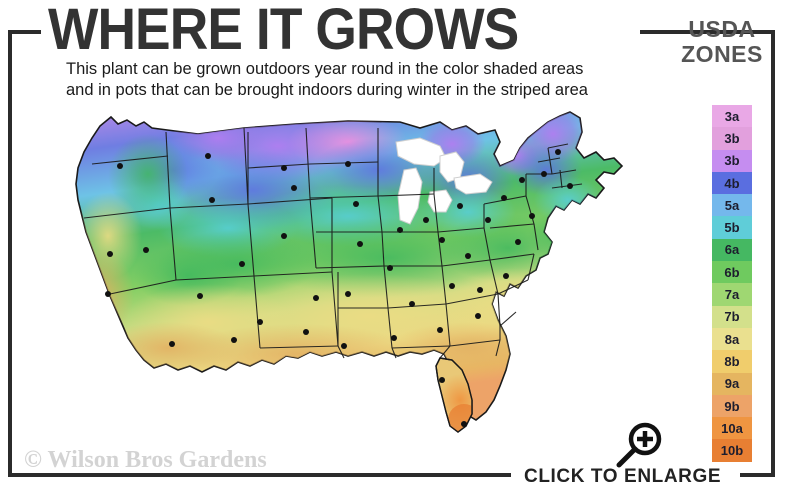 This screenshot has height=500, width=800. Describe the element at coordinates (259, 475) in the screenshot. I see `frame-bottom-left-segment` at that location.